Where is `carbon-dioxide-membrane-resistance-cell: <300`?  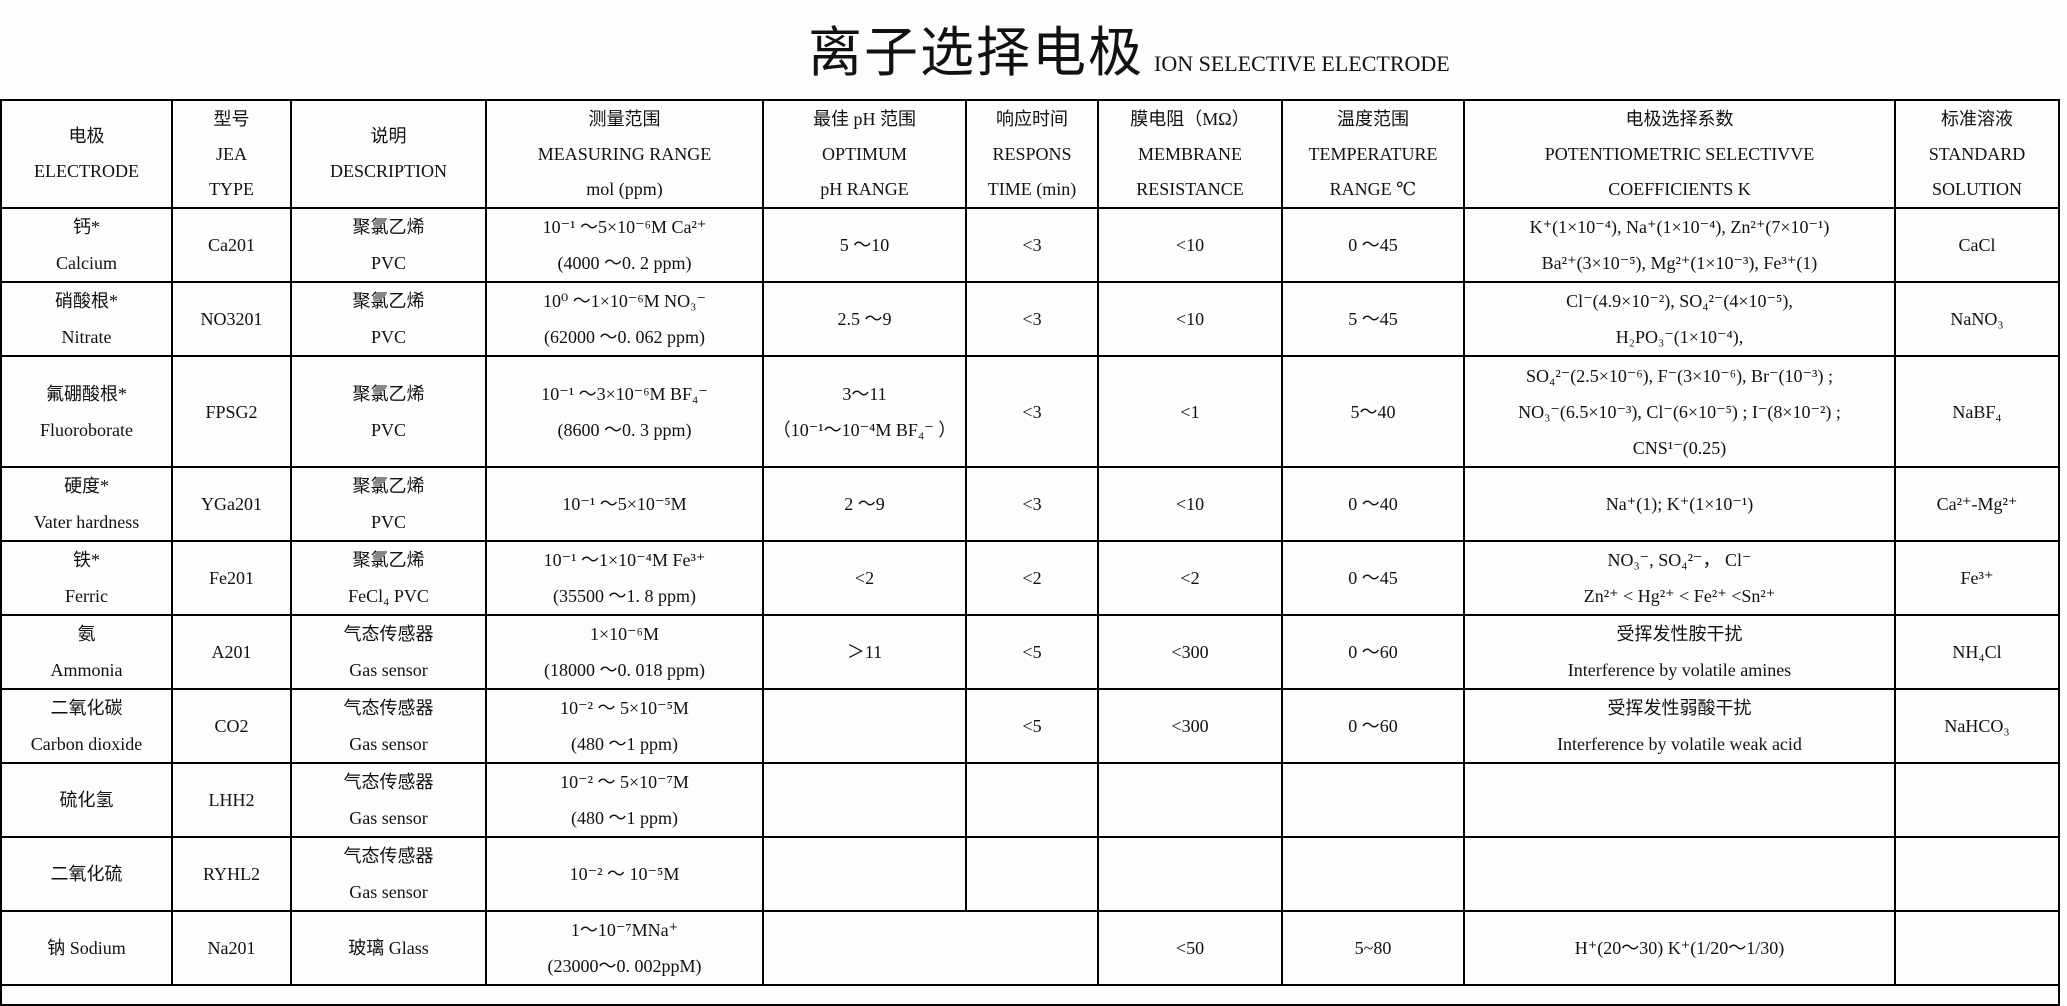
carbon-dioxide-membrane-resistance-cell: <300 is located at coordinates (1190, 726).